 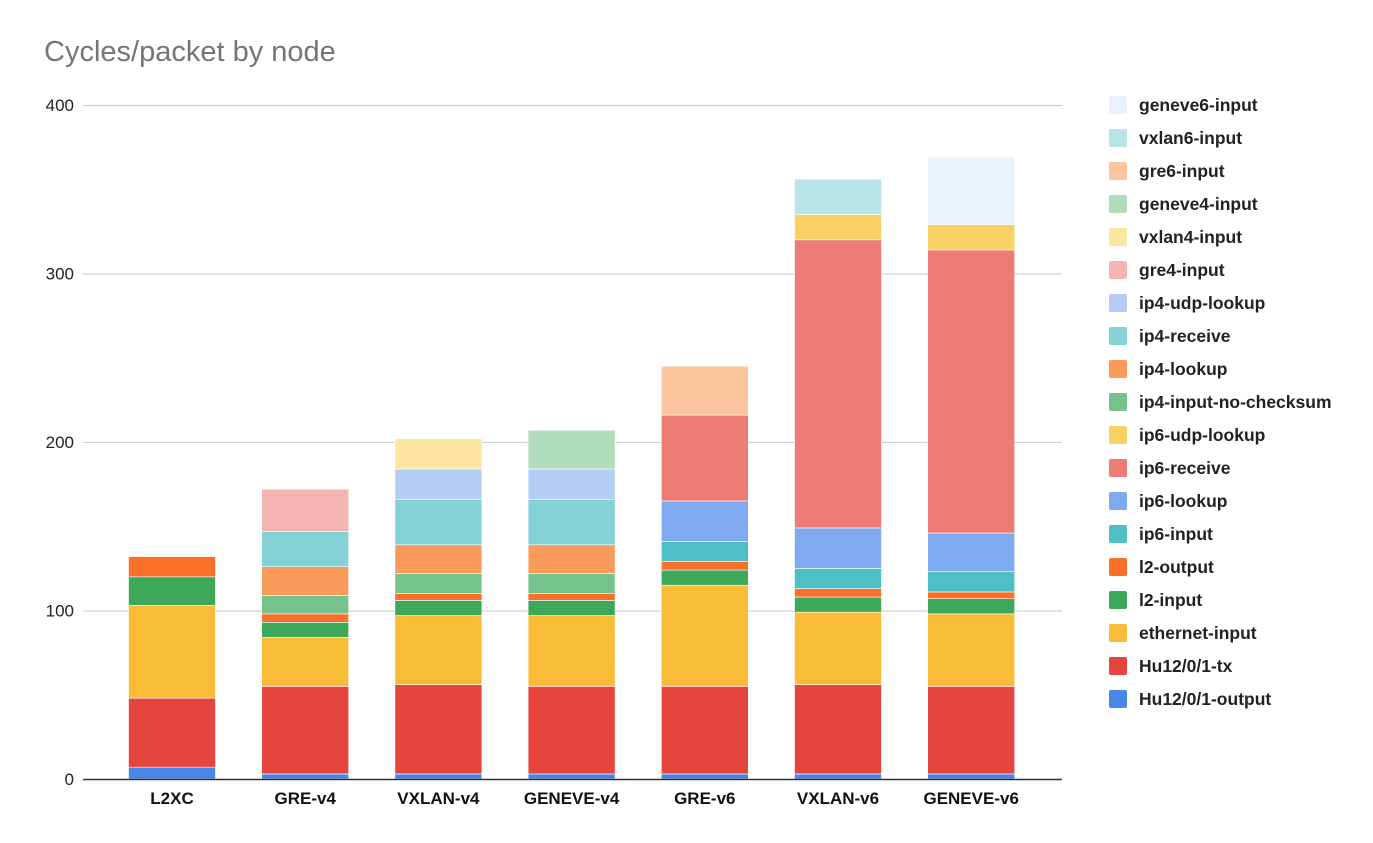 What do you see at coordinates (69, 779) in the screenshot?
I see `y-tick-label: 0` at bounding box center [69, 779].